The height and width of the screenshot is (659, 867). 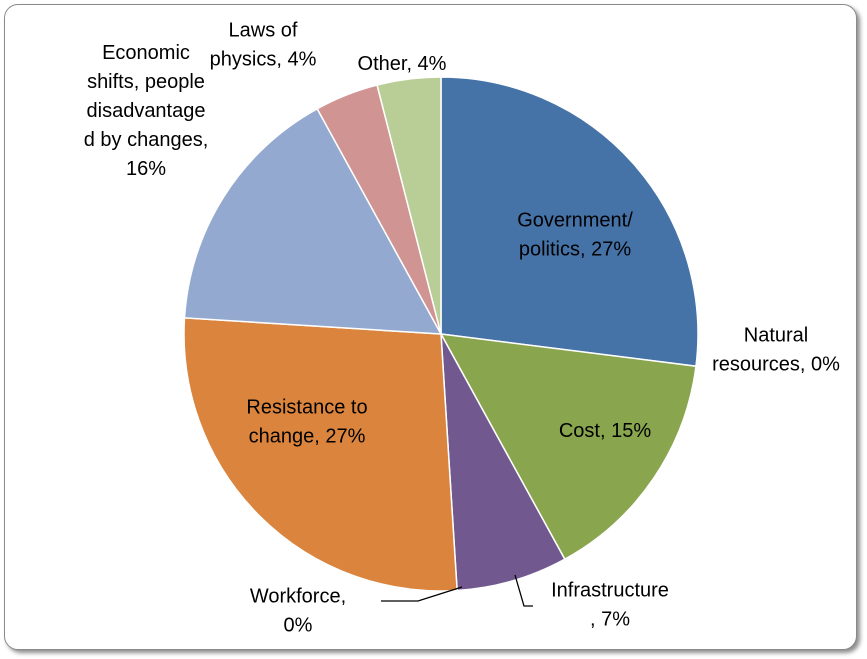 What do you see at coordinates (146, 169) in the screenshot?
I see `slice-label-line: 16%` at bounding box center [146, 169].